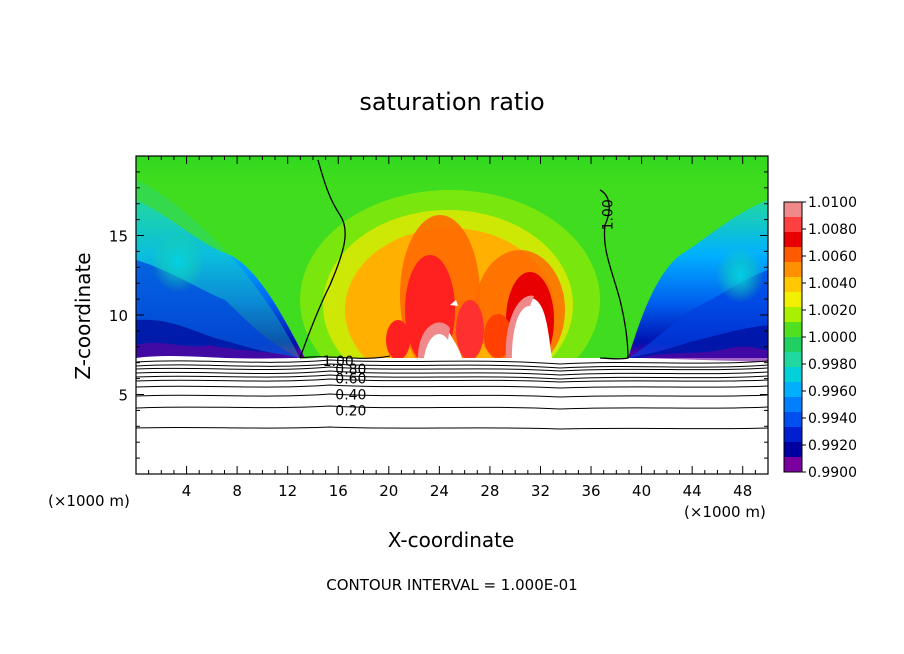 This screenshot has width=904, height=654. Describe the element at coordinates (832, 230) in the screenshot. I see `colorbar-label: 1.0080` at that location.